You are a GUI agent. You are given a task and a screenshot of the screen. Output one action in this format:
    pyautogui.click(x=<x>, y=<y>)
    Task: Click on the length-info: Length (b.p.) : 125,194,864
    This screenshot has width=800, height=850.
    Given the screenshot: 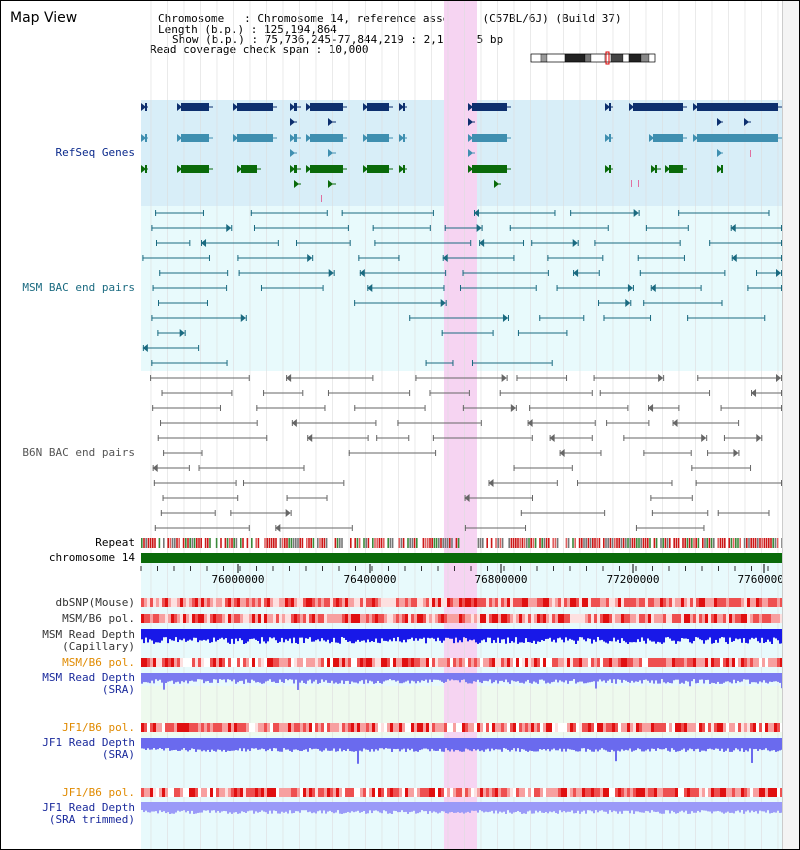 What is the action you would take?
    pyautogui.click(x=247, y=29)
    